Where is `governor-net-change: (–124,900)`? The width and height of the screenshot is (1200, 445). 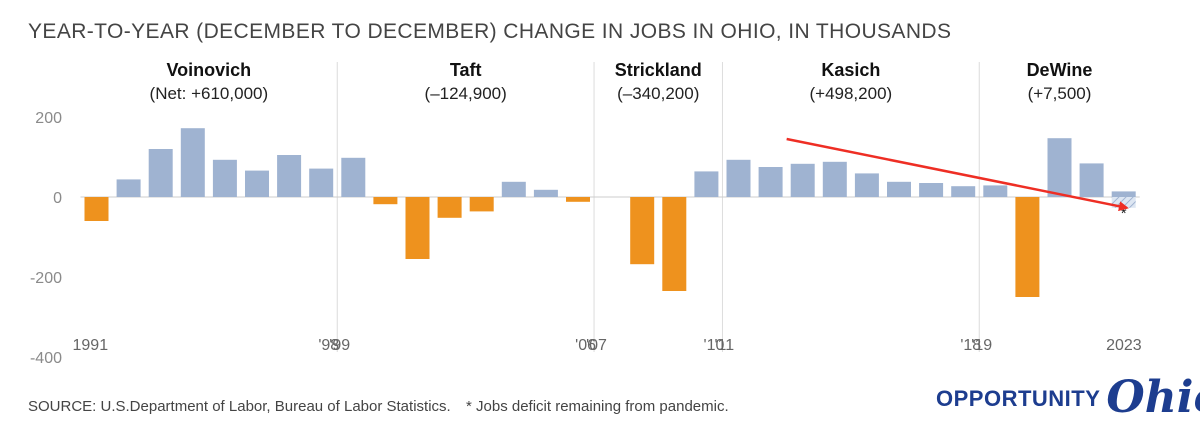 governor-net-change: (–124,900) is located at coordinates (466, 93).